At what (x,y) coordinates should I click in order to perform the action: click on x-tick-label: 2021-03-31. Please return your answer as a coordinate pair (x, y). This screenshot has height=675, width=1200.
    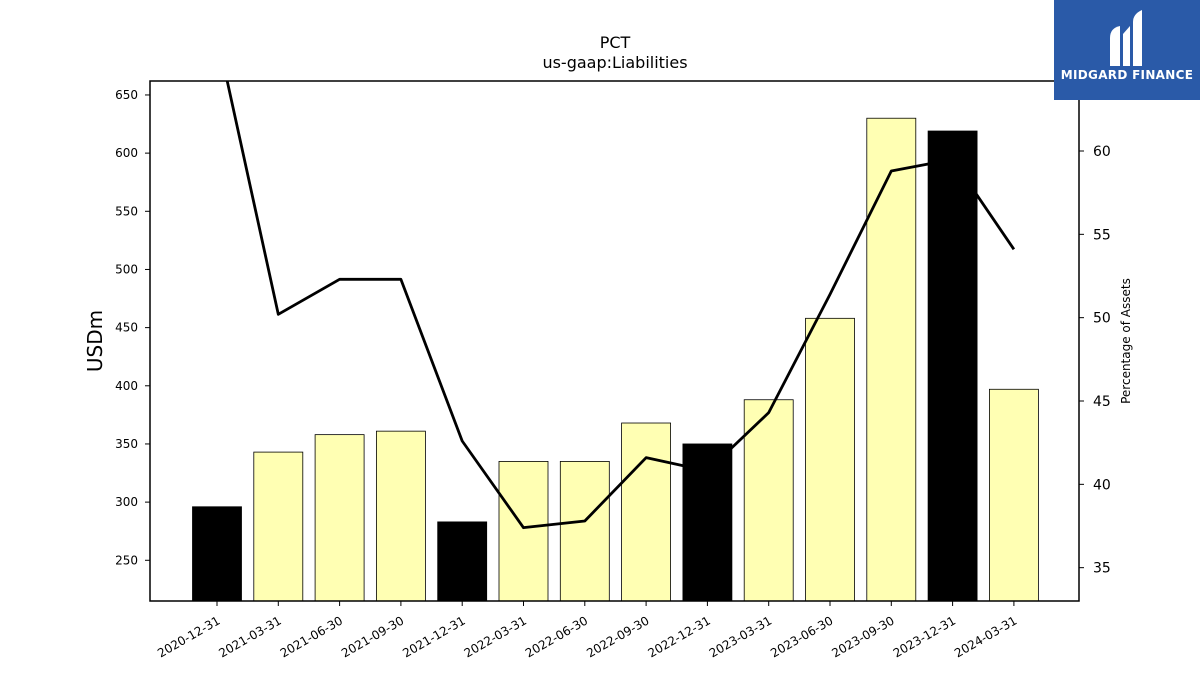
    Looking at the image, I should click on (249, 636).